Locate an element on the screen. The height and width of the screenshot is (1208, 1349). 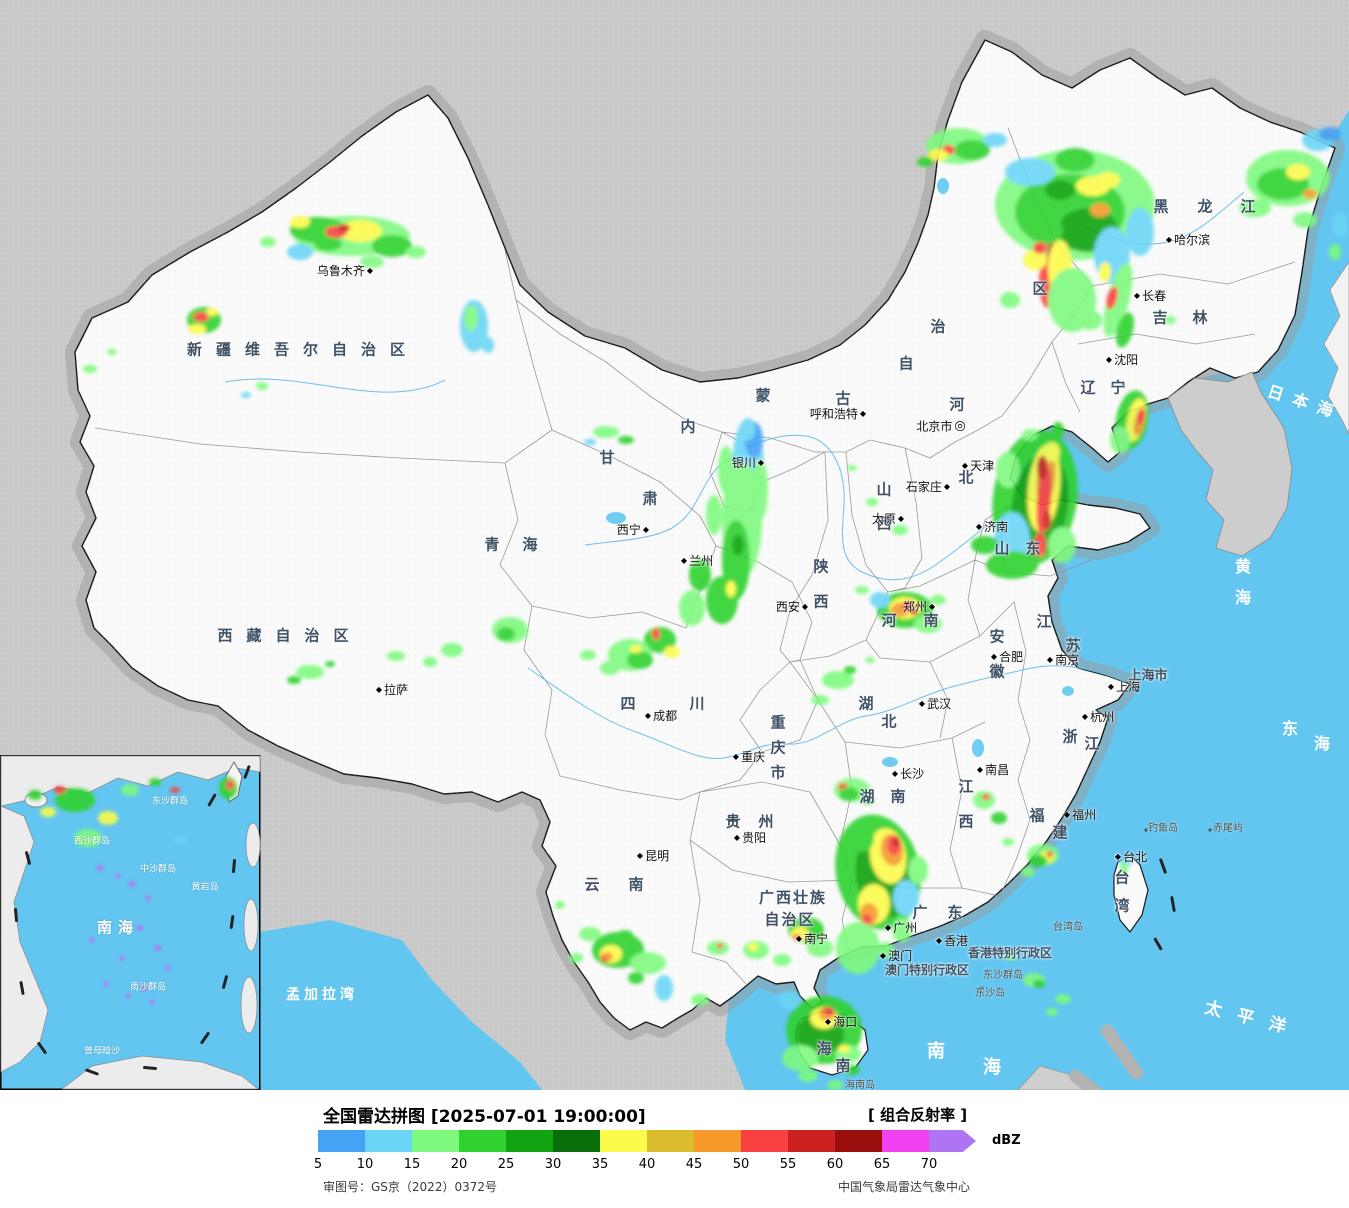
small-islands is located at coordinates (1096, 909).